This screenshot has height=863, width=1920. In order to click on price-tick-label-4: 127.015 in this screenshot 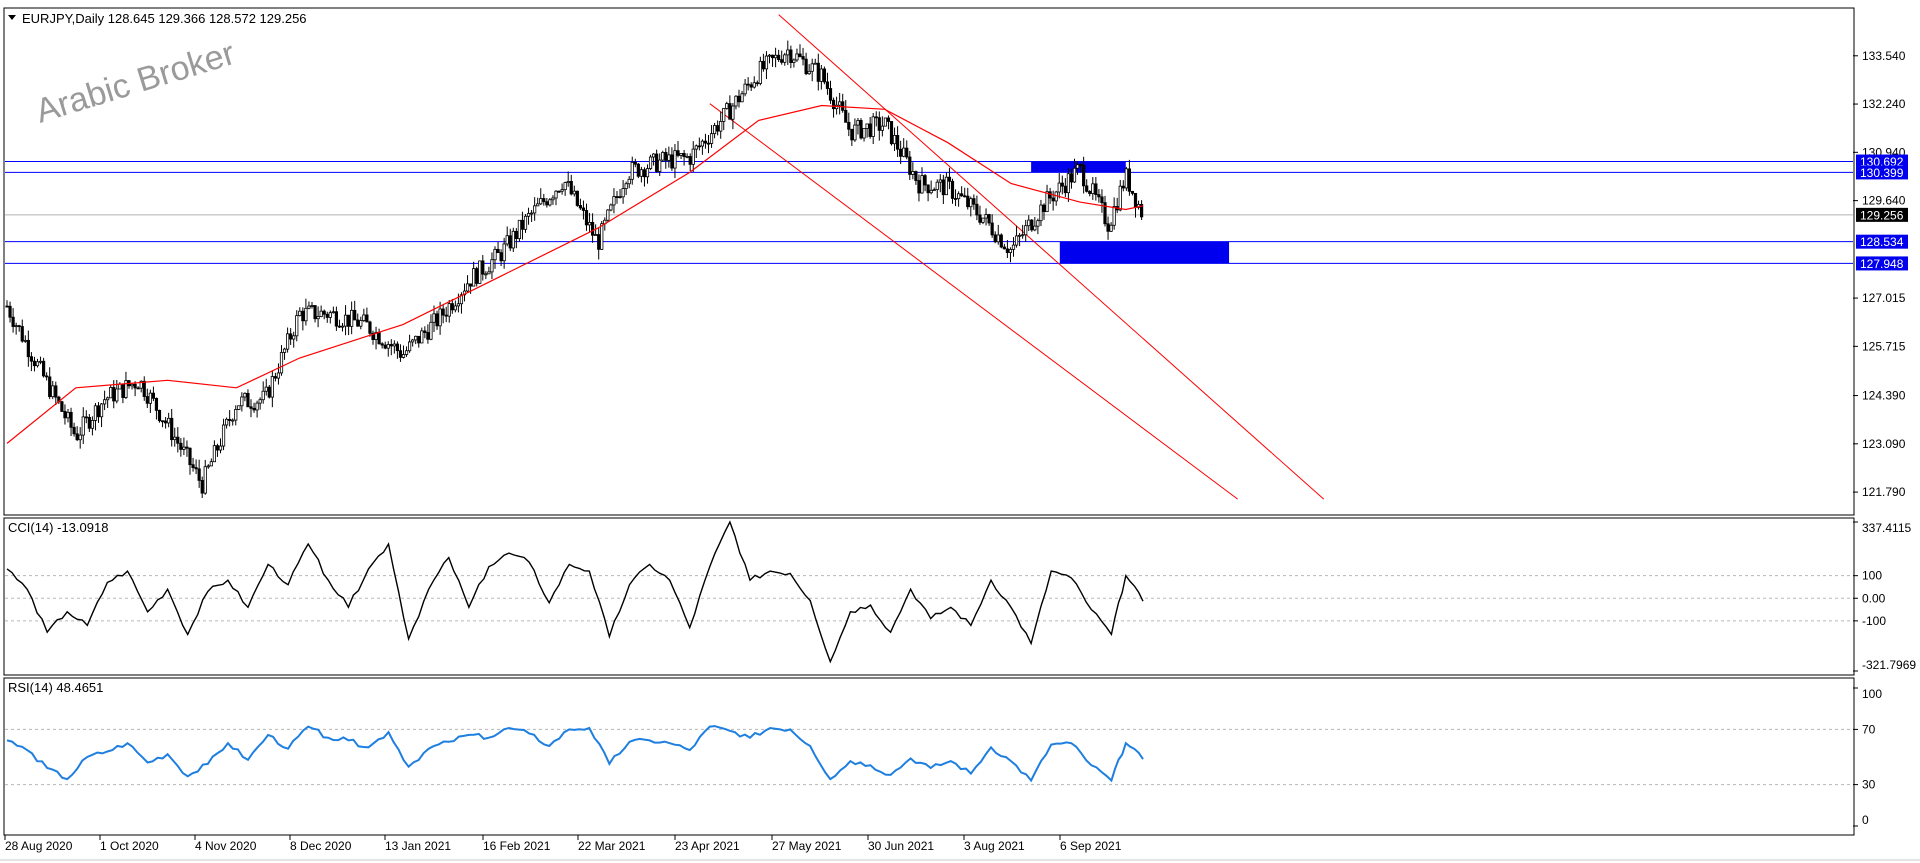, I will do `click(1884, 298)`.